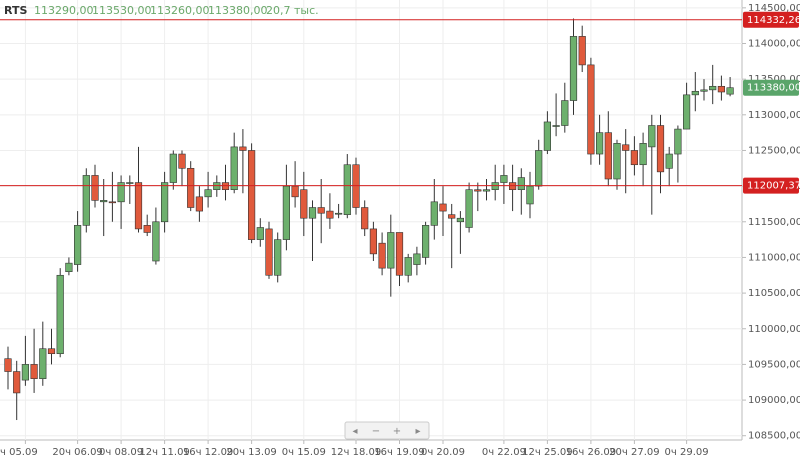 This screenshot has height=463, width=800. I want to click on nav-panel, so click(387, 430).